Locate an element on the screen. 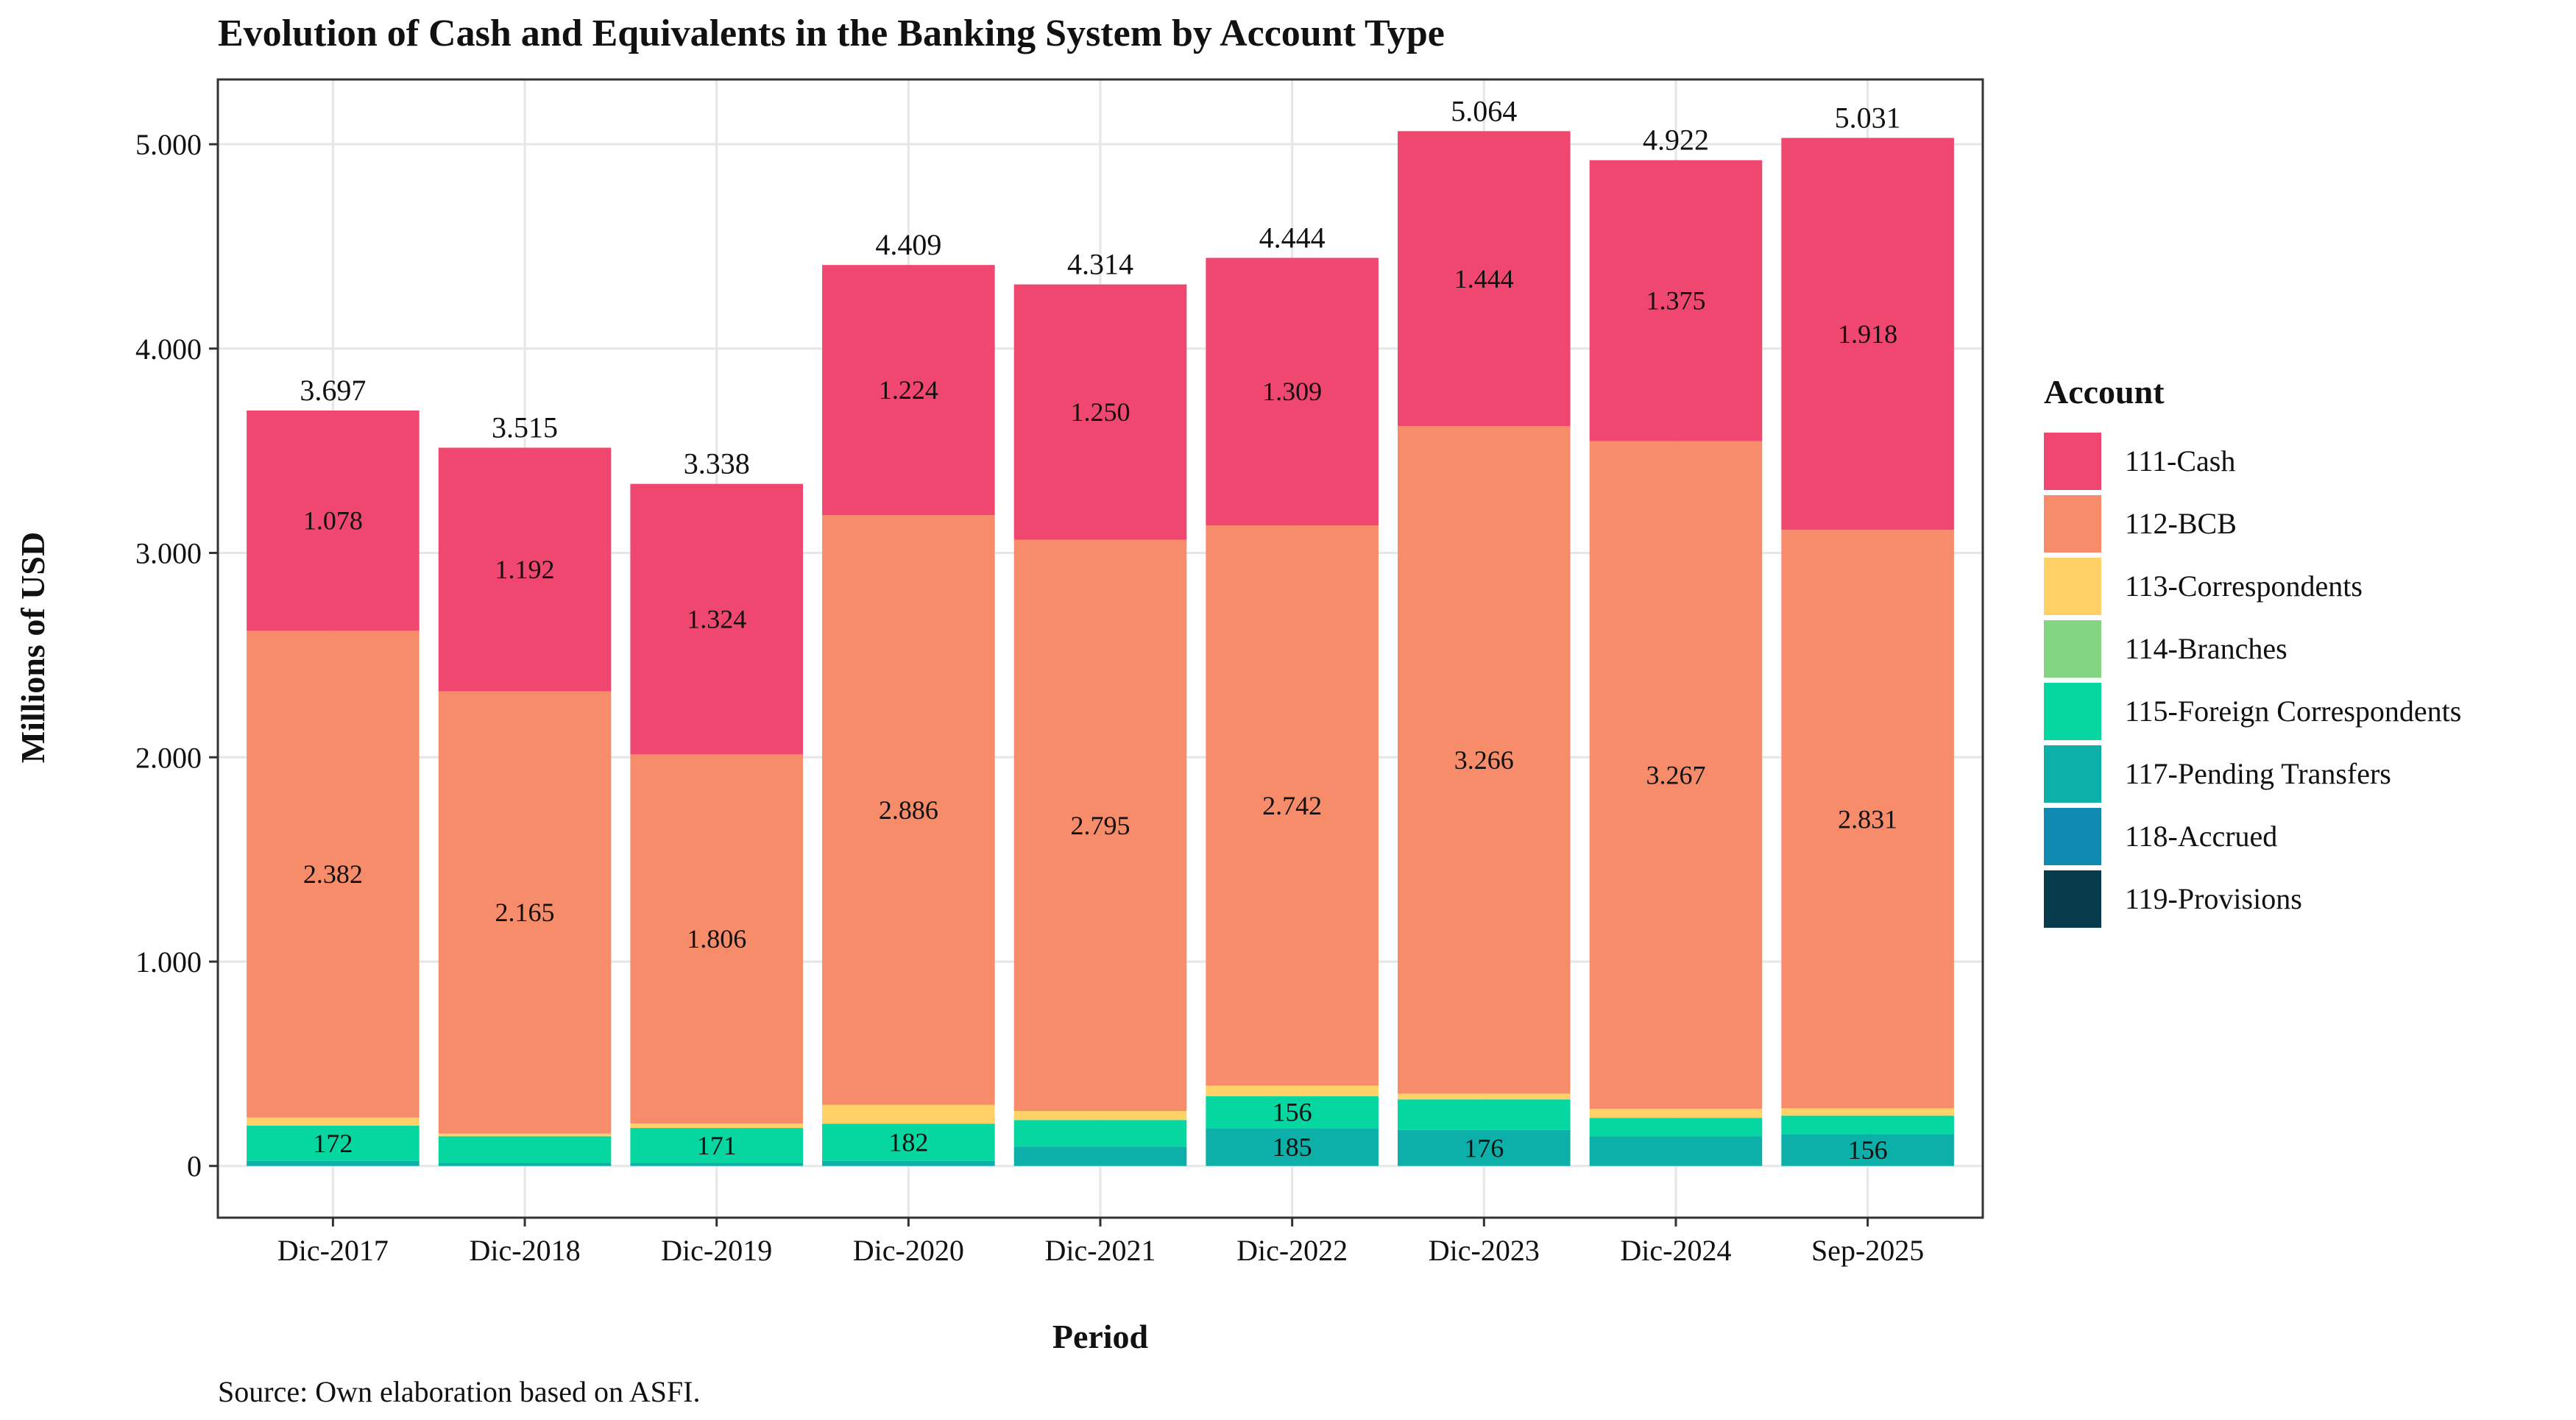 This screenshot has height=1420, width=2576. x-tick-label: Dic-2017 is located at coordinates (333, 1250).